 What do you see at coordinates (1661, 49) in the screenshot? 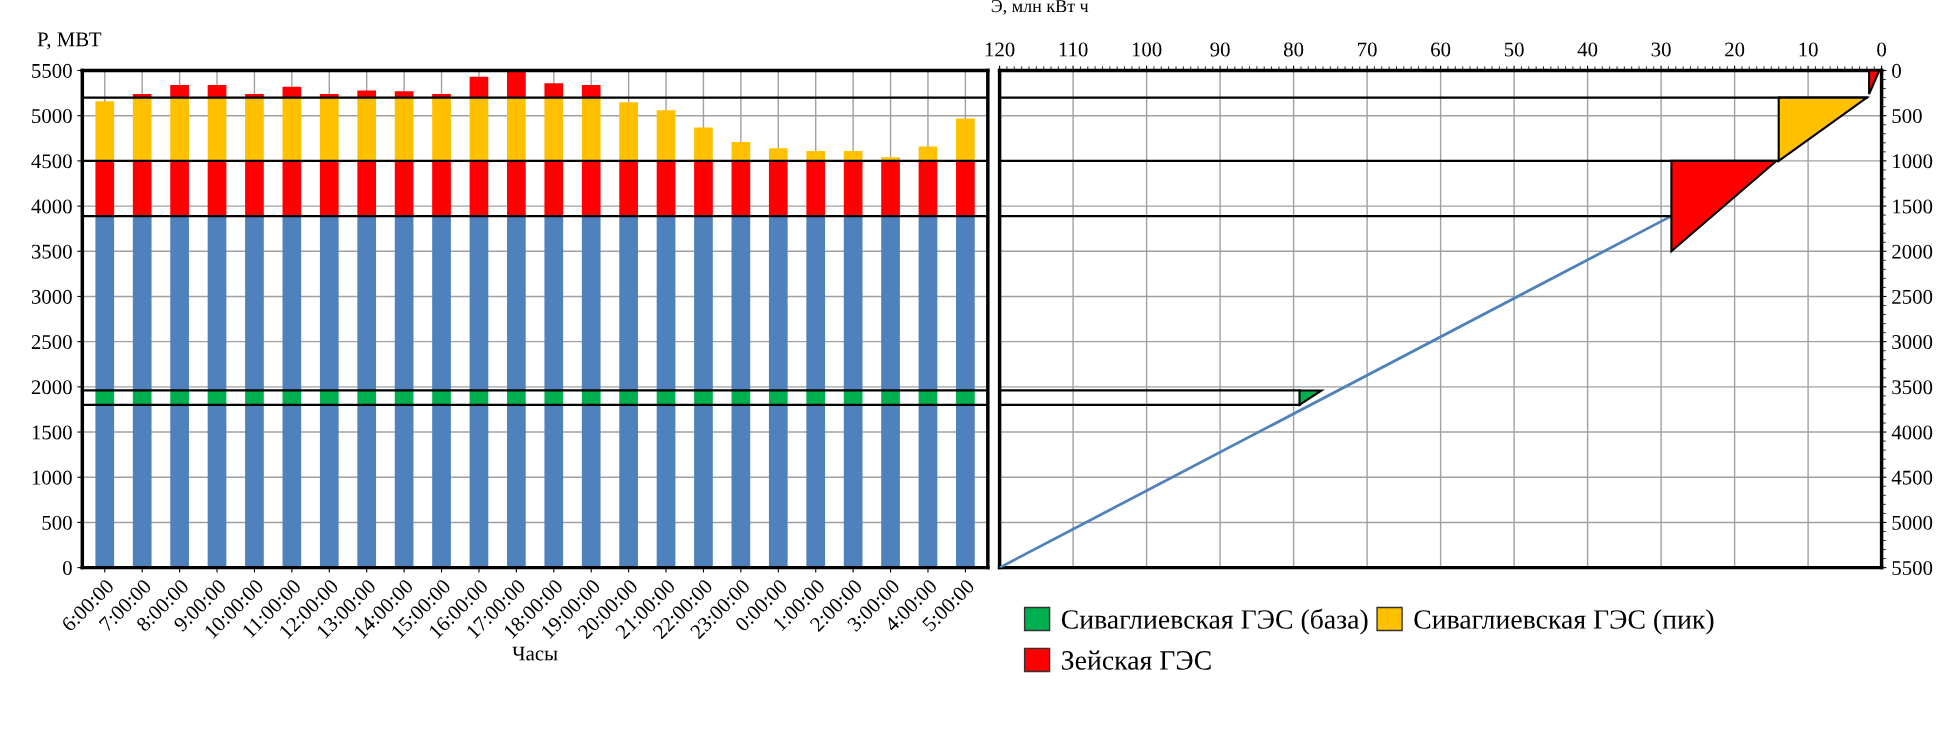
I see `x-tick-label: 30` at bounding box center [1661, 49].